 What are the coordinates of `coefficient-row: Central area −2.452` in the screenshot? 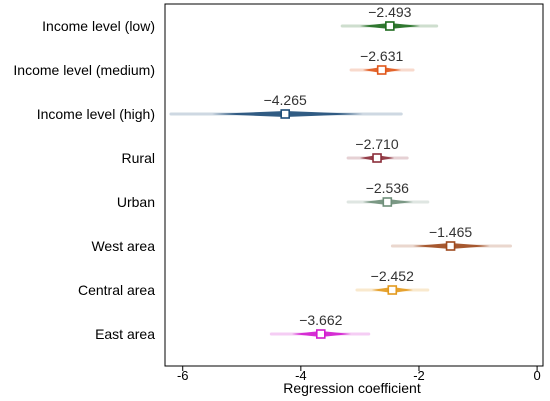 It's located at (254, 283).